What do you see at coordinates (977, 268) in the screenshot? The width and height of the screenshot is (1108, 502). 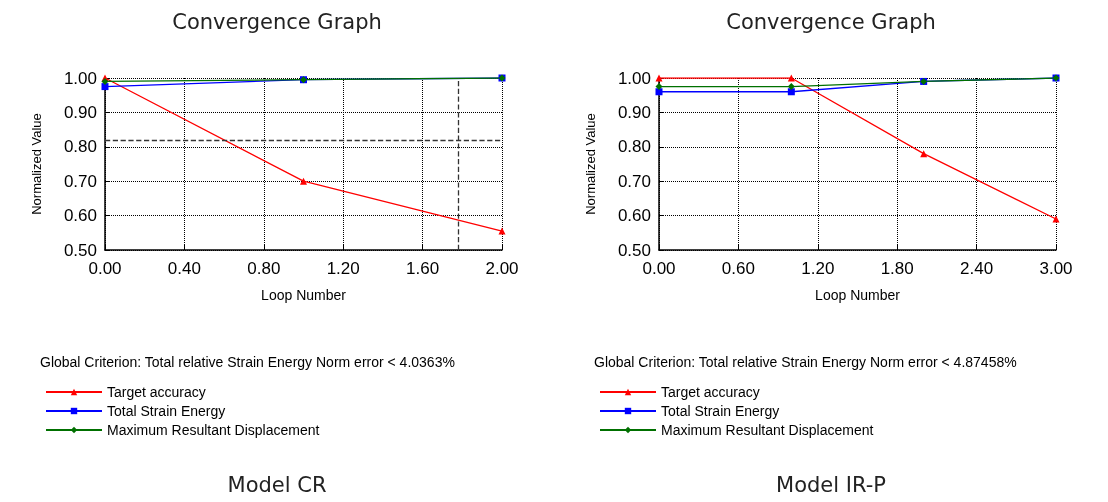 I see `x-tick-label: 2.40` at bounding box center [977, 268].